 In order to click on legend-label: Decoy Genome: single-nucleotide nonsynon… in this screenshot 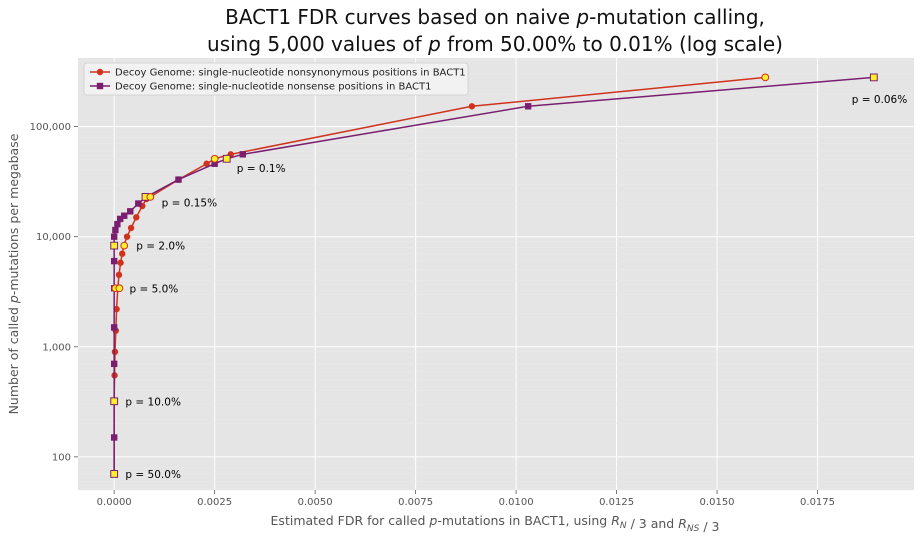, I will do `click(290, 73)`.